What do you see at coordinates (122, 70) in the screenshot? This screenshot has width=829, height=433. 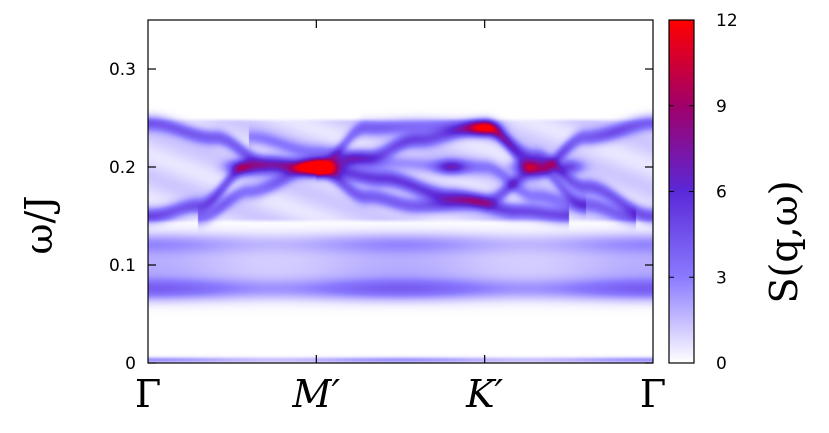 I see `y-tick-label: 0.3` at bounding box center [122, 70].